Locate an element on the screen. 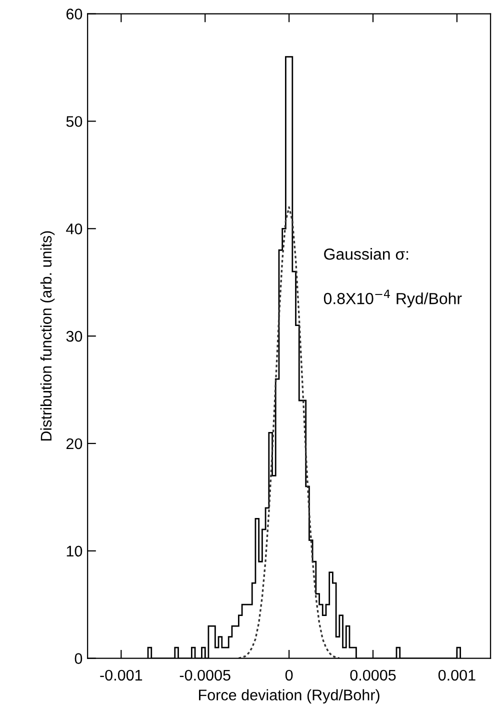  y-axis-title: Distribution function (arb. units) is located at coordinates (47, 336).